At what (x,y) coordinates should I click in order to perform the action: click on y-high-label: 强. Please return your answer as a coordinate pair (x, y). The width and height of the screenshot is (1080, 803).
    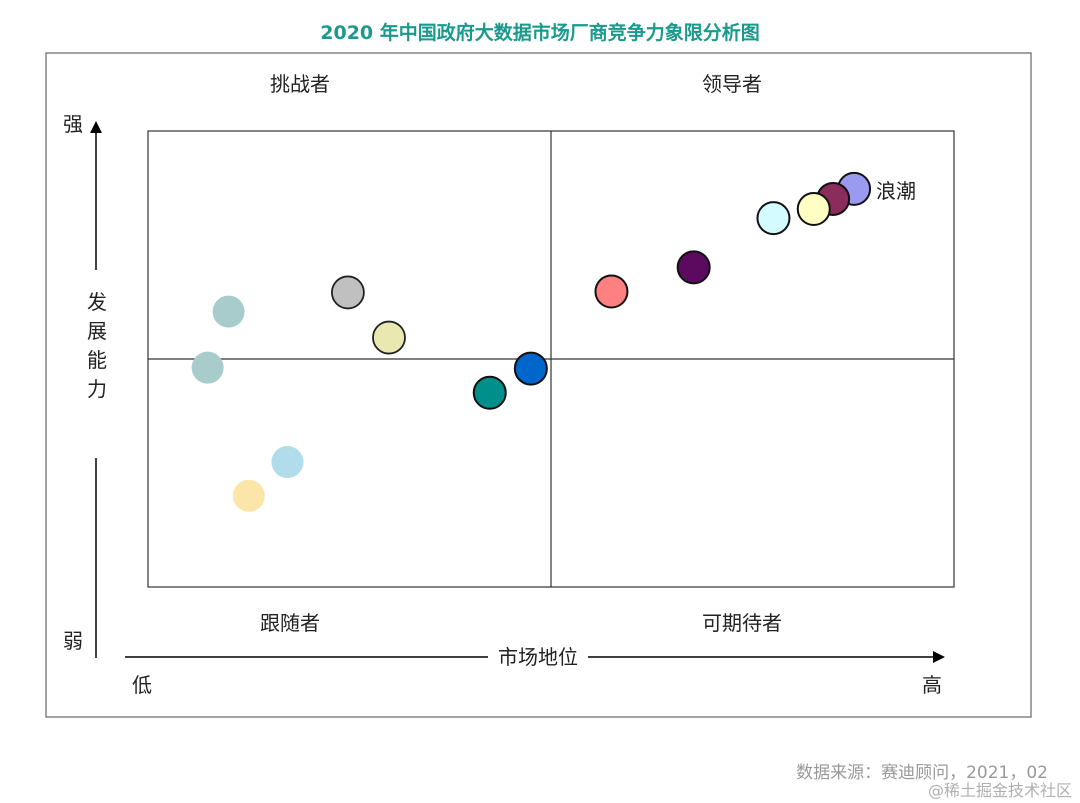
    Looking at the image, I should click on (73, 124).